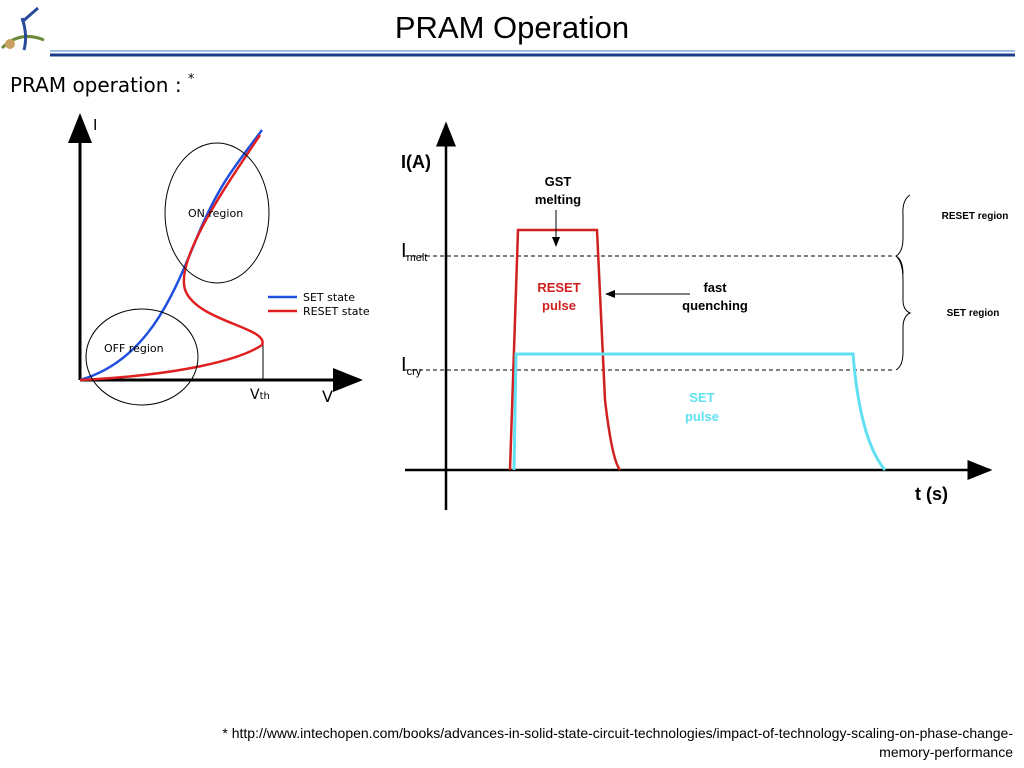  What do you see at coordinates (414, 372) in the screenshot?
I see `label-sub: cry` at bounding box center [414, 372].